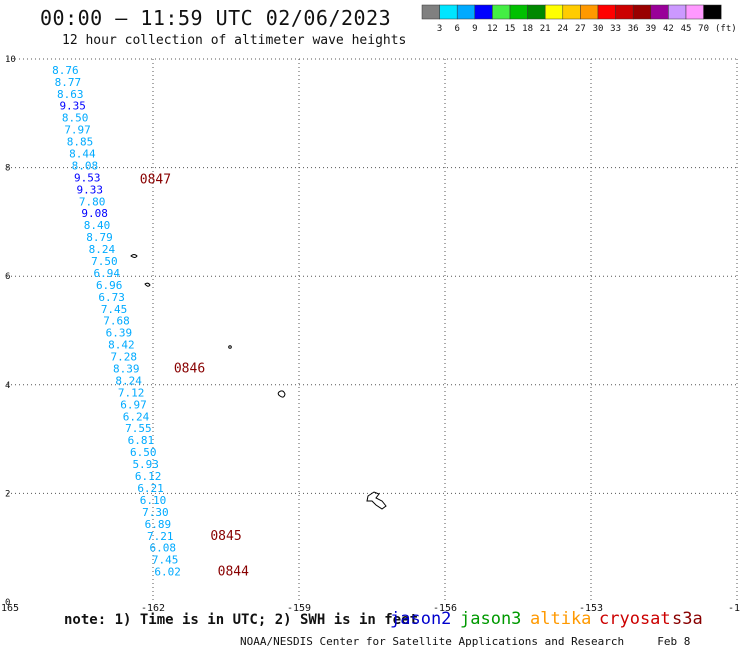  Describe the element at coordinates (216, 18) in the screenshot. I see `chart-title: 00:00 – 11:59 UTC 02/06/2023` at that location.